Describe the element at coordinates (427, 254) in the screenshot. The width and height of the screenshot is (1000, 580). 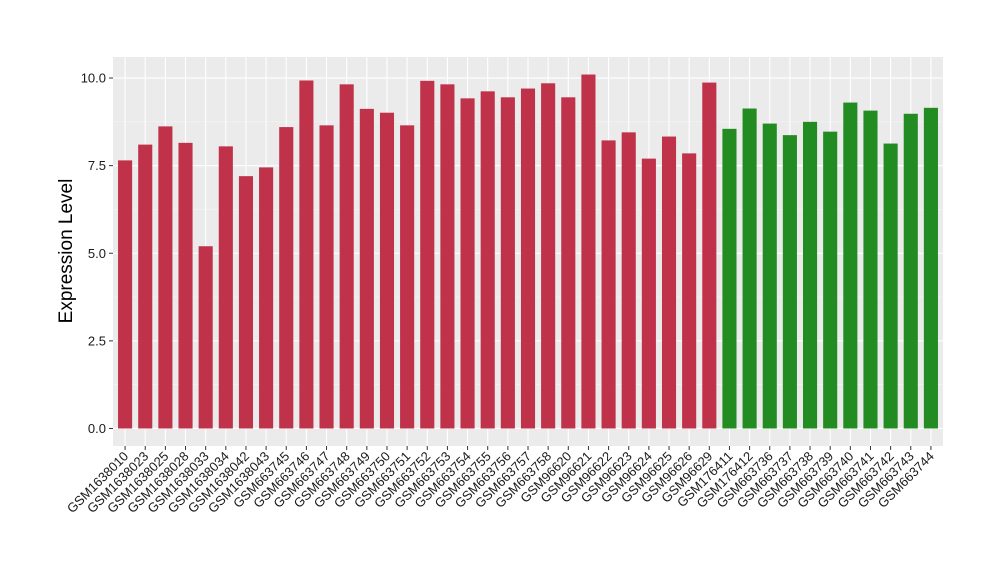
I see `bar-gsm663752` at that location.